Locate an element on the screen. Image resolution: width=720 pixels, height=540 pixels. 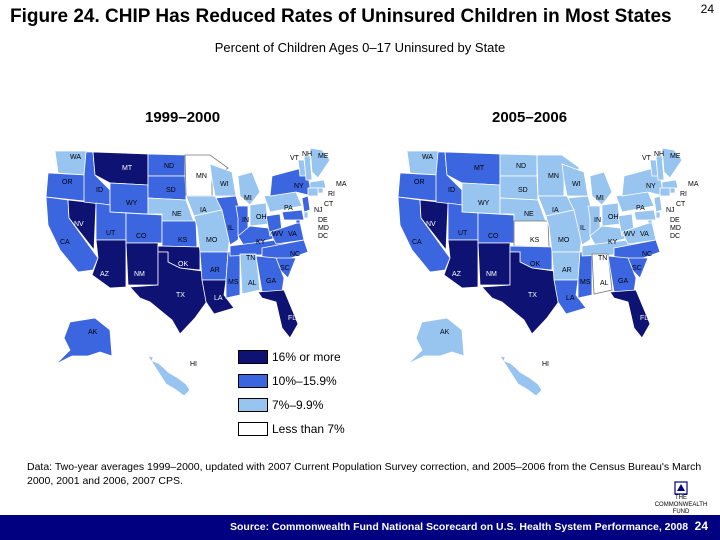
logo-line-3: FUND is located at coordinates (681, 512).